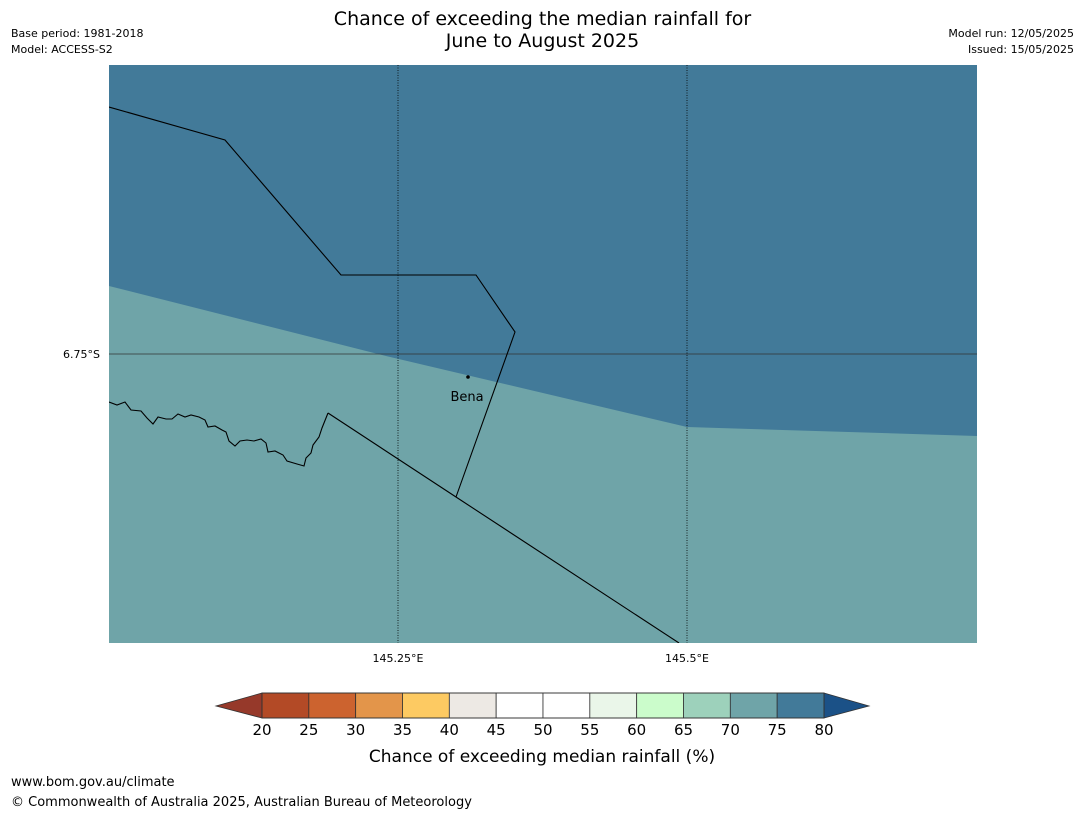 Image resolution: width=1085 pixels, height=816 pixels. Describe the element at coordinates (398, 658) in the screenshot. I see `longitude-label-1: 145.25°E` at that location.